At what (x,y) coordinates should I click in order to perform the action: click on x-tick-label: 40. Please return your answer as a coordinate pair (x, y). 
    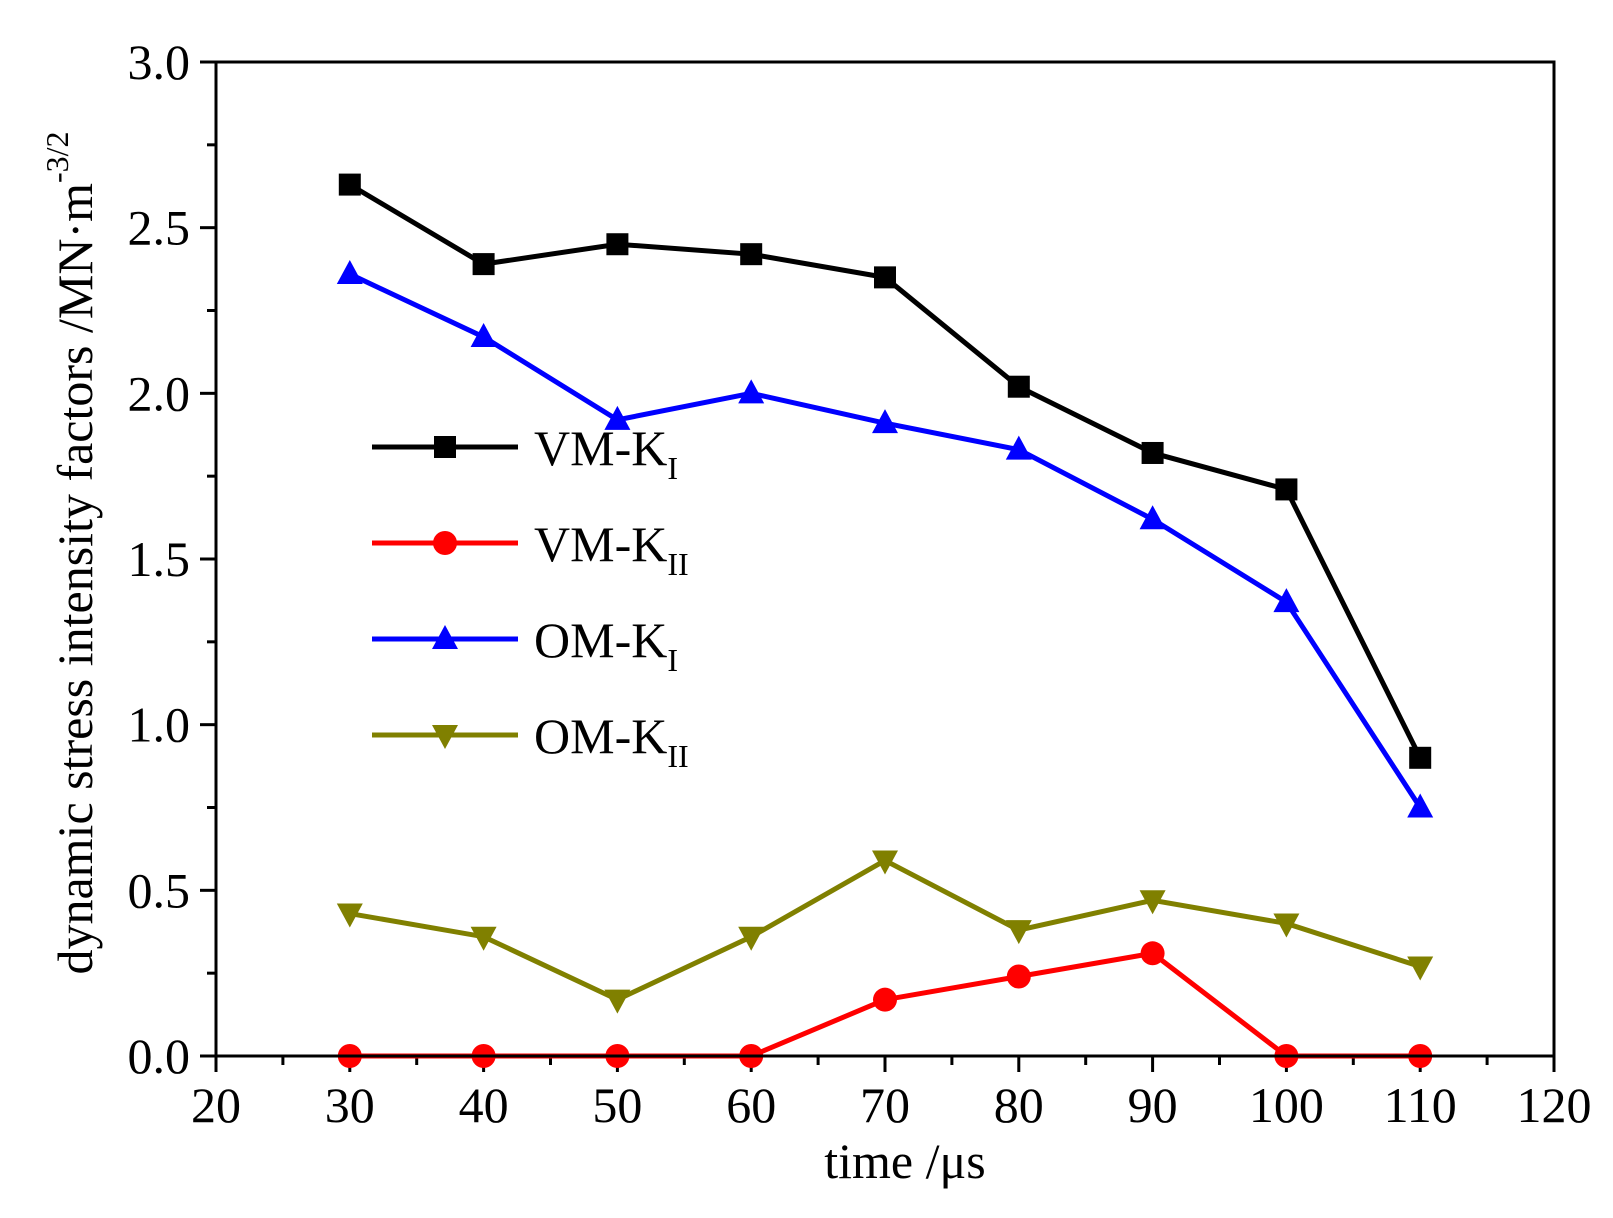
    Looking at the image, I should click on (484, 1105).